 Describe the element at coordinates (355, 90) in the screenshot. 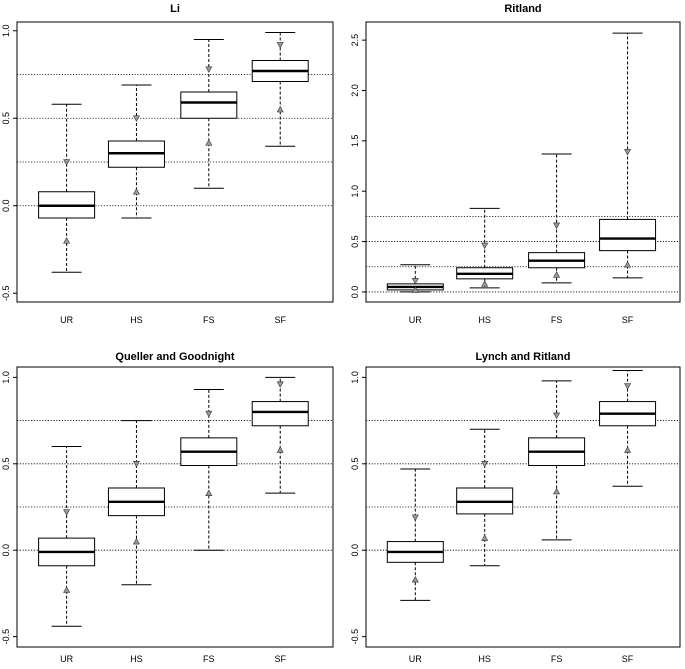

I see `y-tick-label: 2.0` at that location.